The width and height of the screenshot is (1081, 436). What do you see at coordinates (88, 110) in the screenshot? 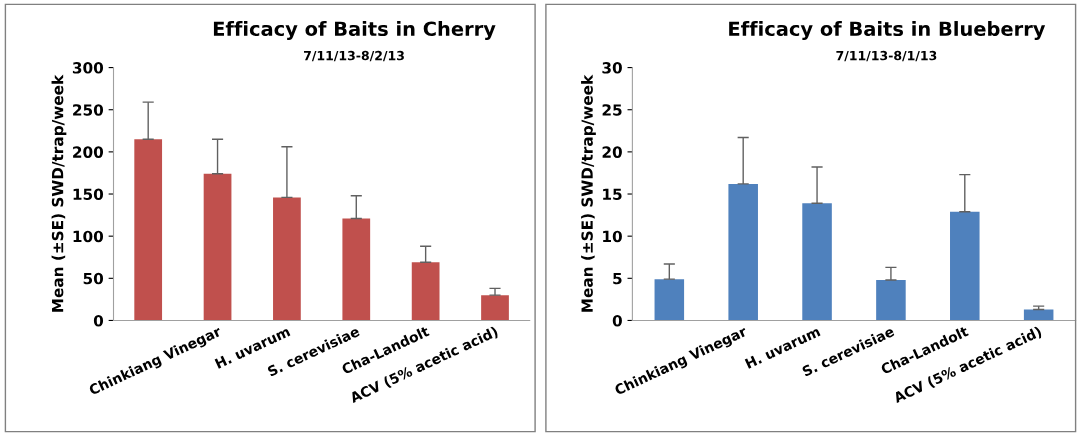
I see `y-tick-label: 250` at bounding box center [88, 110].